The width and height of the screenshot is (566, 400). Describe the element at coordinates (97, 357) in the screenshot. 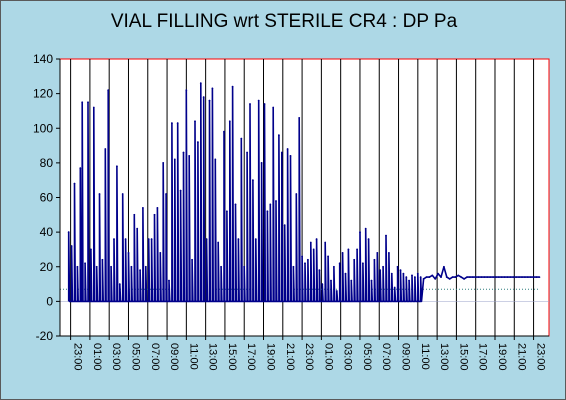

I see `x-tick-label: 01:00` at that location.